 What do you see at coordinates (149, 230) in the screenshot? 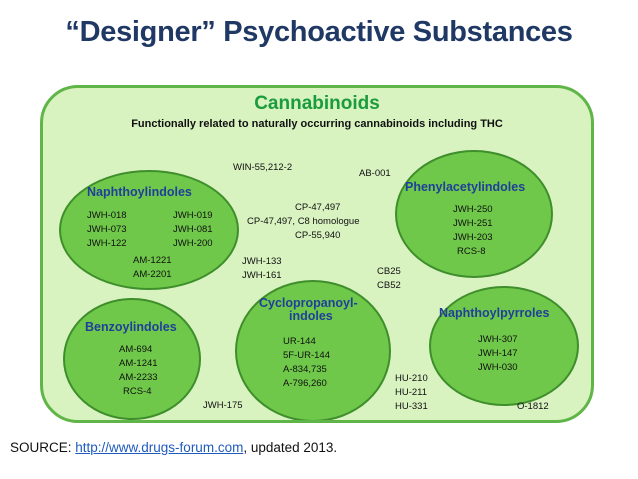
I see `naphthoylindoles-circle` at bounding box center [149, 230].